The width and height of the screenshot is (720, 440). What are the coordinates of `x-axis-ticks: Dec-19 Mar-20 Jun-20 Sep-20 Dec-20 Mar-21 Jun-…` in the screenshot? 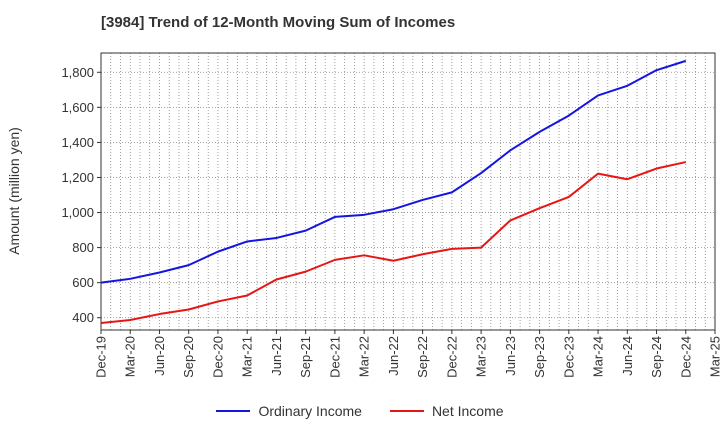 It's located at (407, 354).